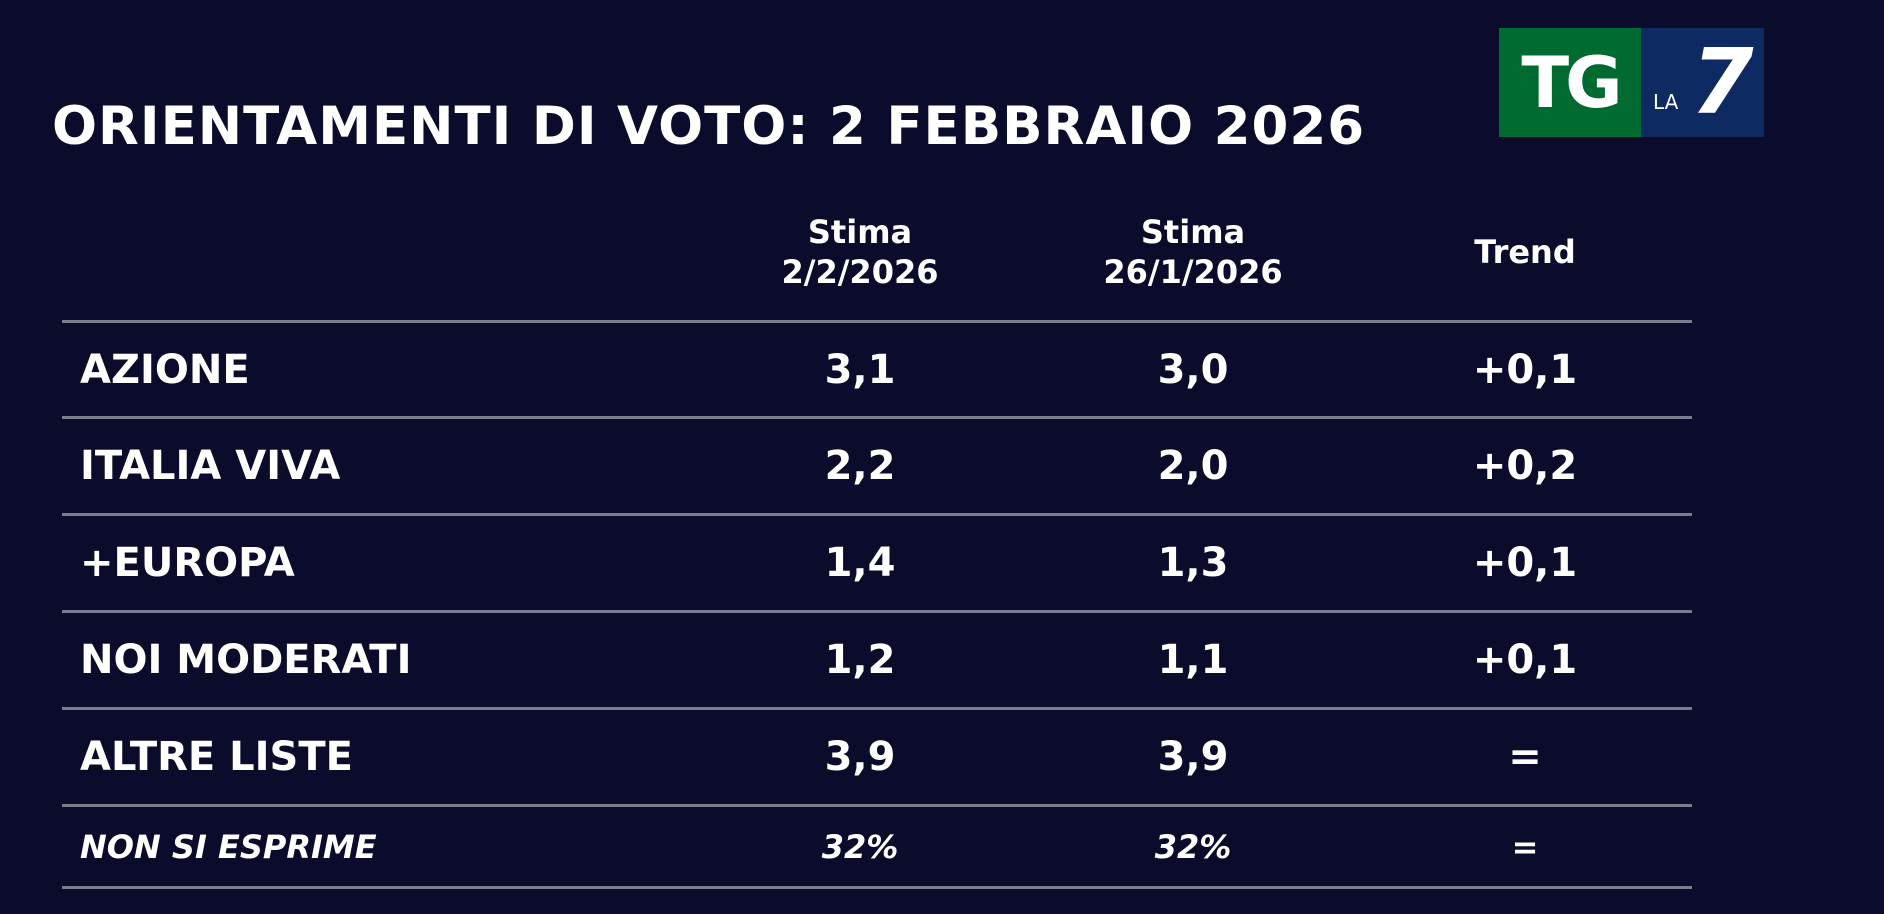 The width and height of the screenshot is (1884, 914). I want to click on column-header-line1: Trend, so click(1525, 252).